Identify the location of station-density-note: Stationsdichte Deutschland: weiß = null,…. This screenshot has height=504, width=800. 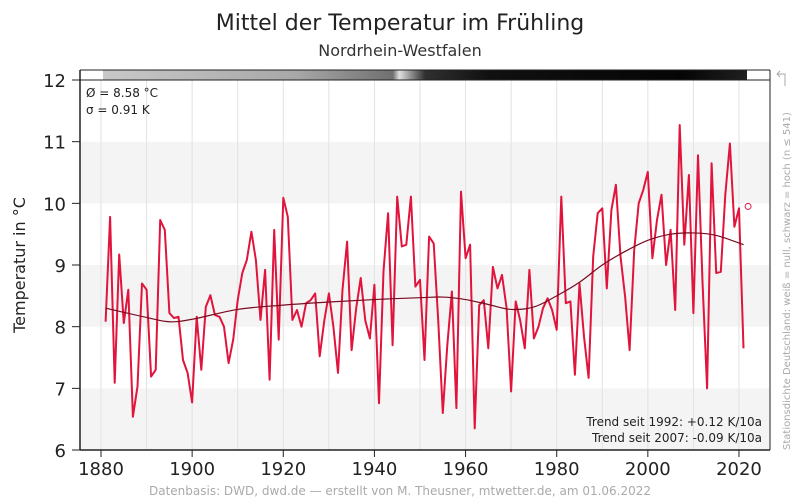
(787, 281).